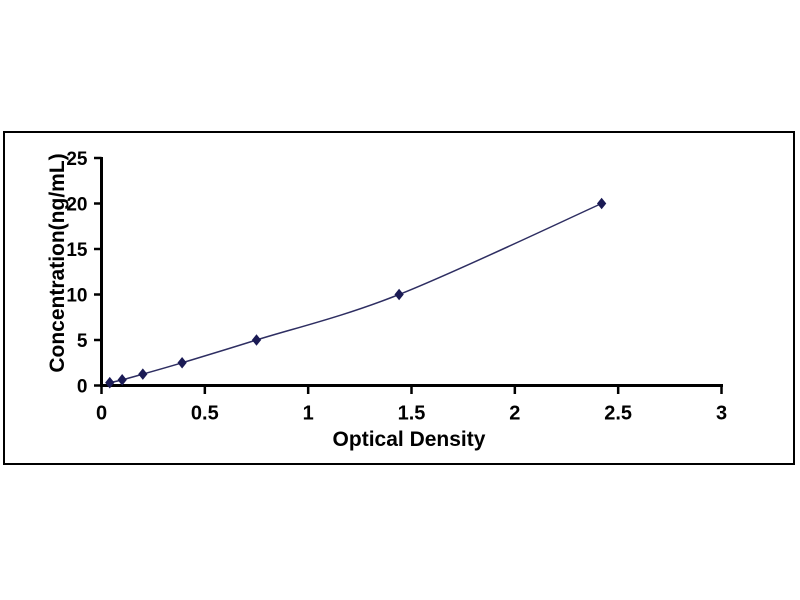 Image resolution: width=800 pixels, height=600 pixels. Describe the element at coordinates (77, 250) in the screenshot. I see `y-tick-label: 15` at that location.